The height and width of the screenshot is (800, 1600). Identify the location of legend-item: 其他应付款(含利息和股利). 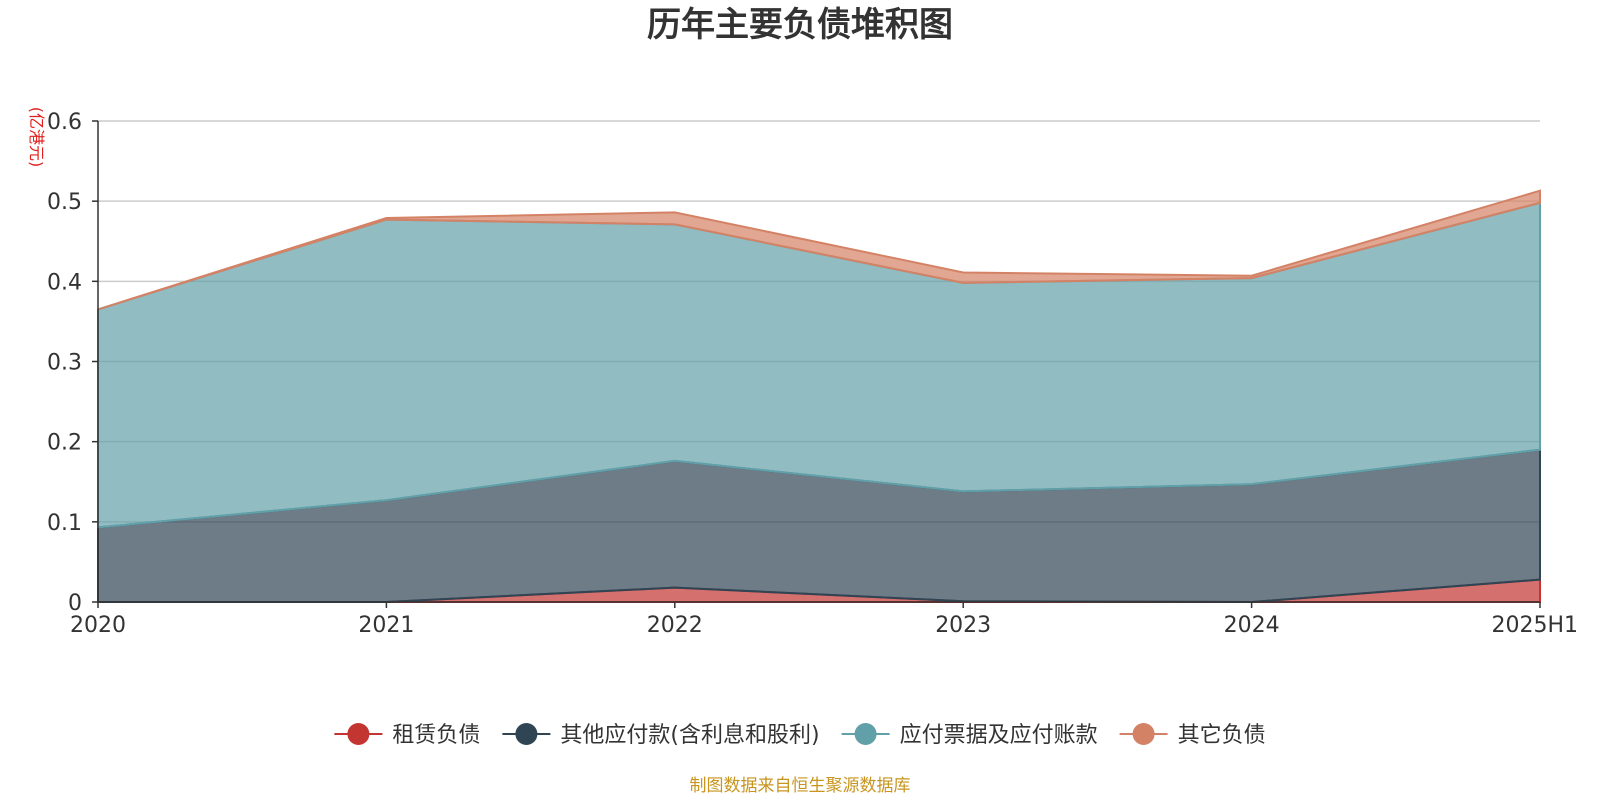
(661, 735).